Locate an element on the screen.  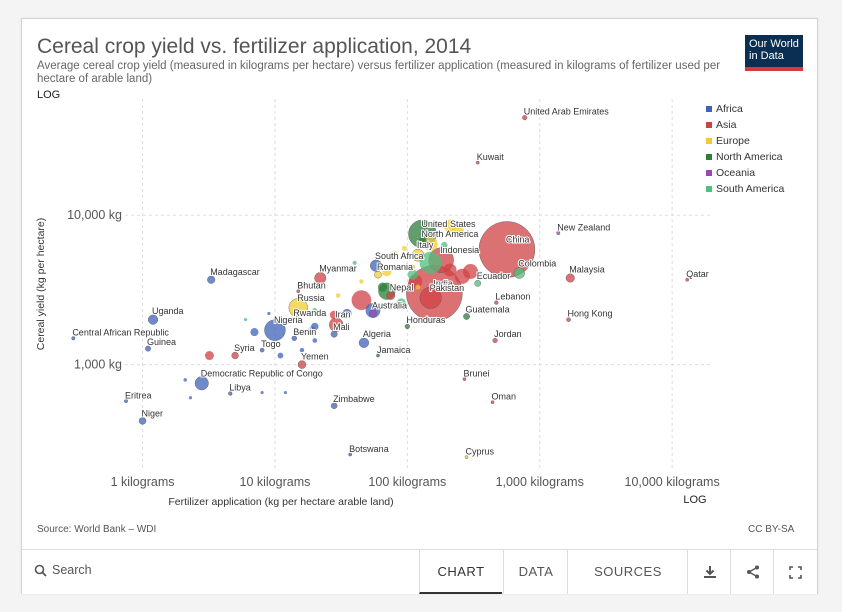
legend-label: Africa is located at coordinates (729, 109).